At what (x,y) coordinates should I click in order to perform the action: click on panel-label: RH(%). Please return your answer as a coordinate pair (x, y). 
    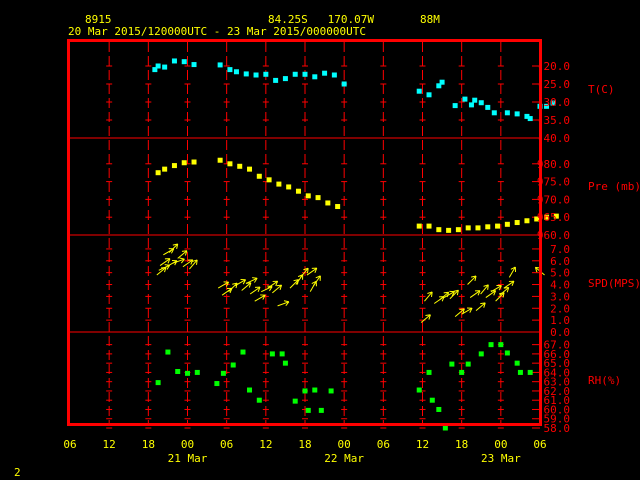
    Looking at the image, I should click on (604, 380).